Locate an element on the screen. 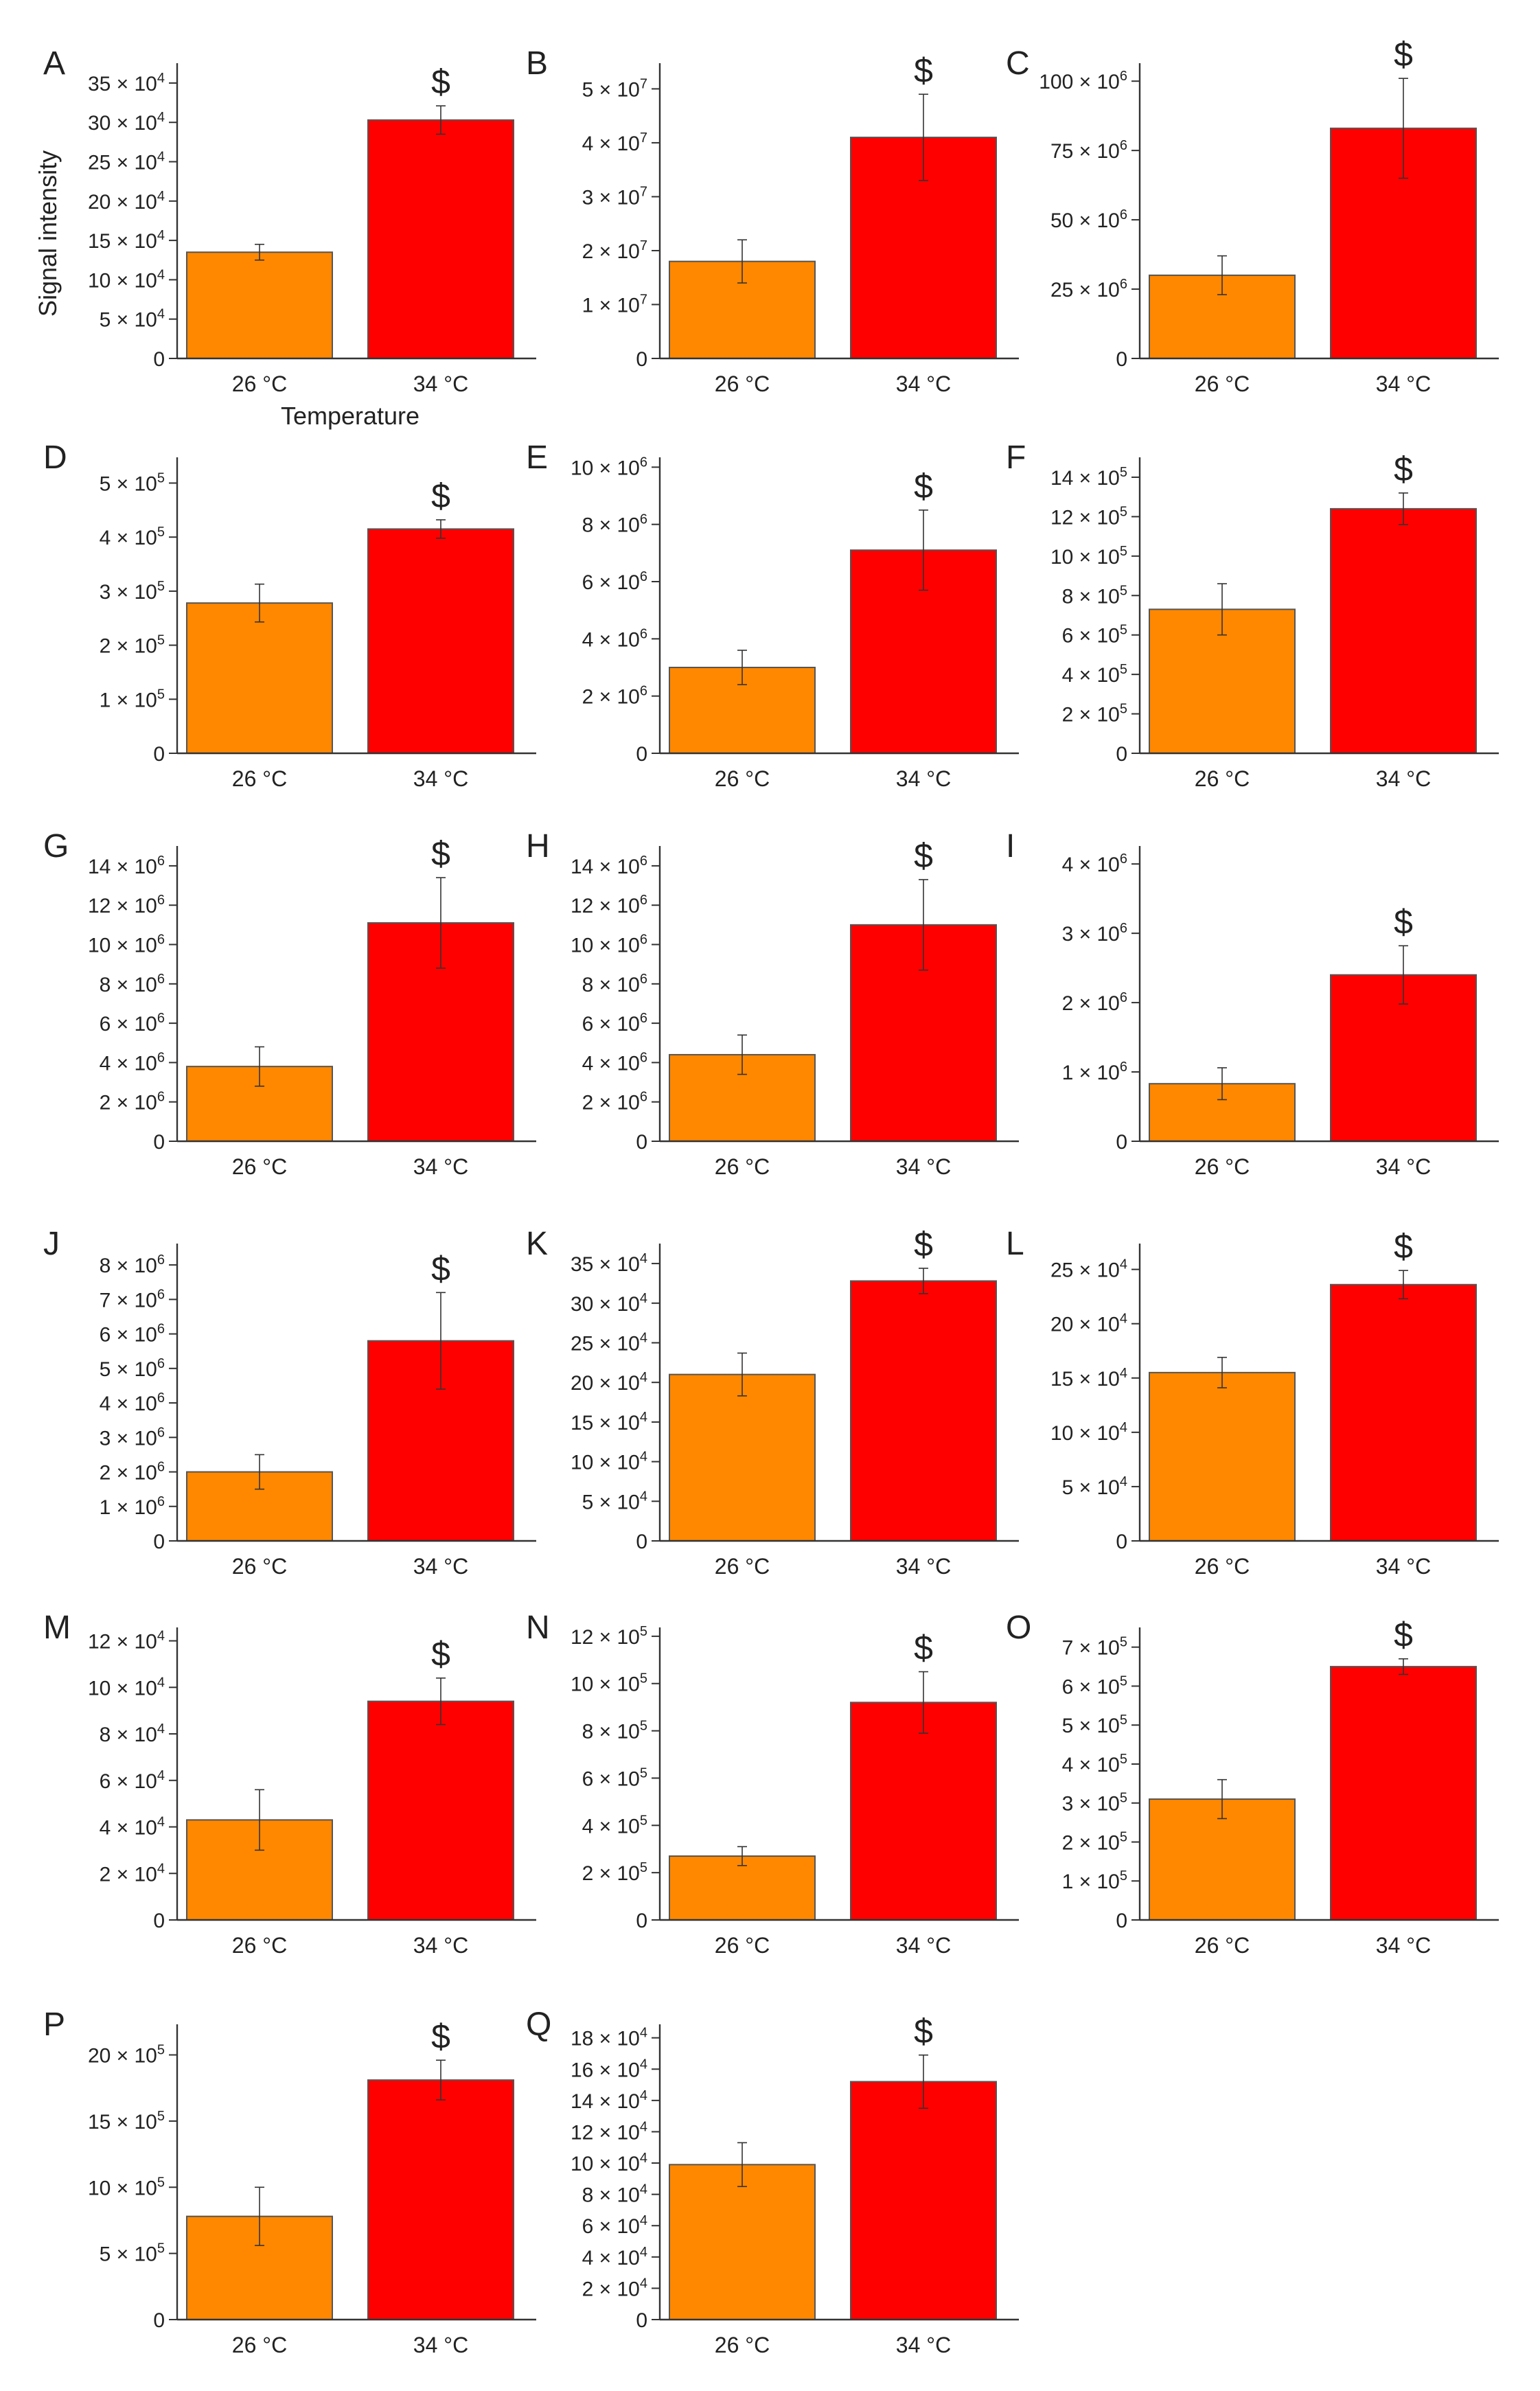 The image size is (1540, 2391). significance-marker-M: $ is located at coordinates (440, 1654).